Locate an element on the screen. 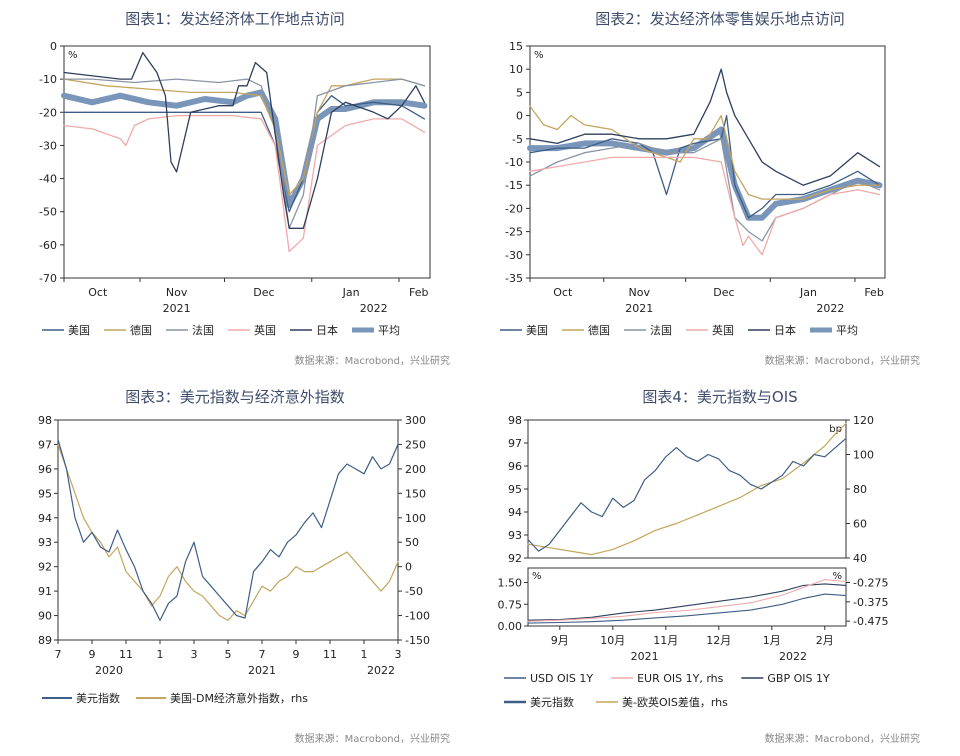 Image resolution: width=960 pixels, height=756 pixels. bottom-y2-unit: % is located at coordinates (837, 576).